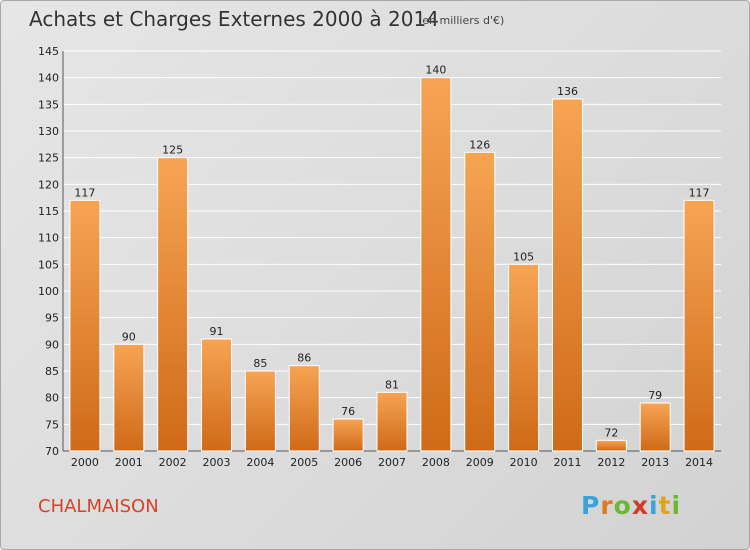 Image resolution: width=750 pixels, height=550 pixels. What do you see at coordinates (611, 432) in the screenshot?
I see `bar-value-label: 72` at bounding box center [611, 432].